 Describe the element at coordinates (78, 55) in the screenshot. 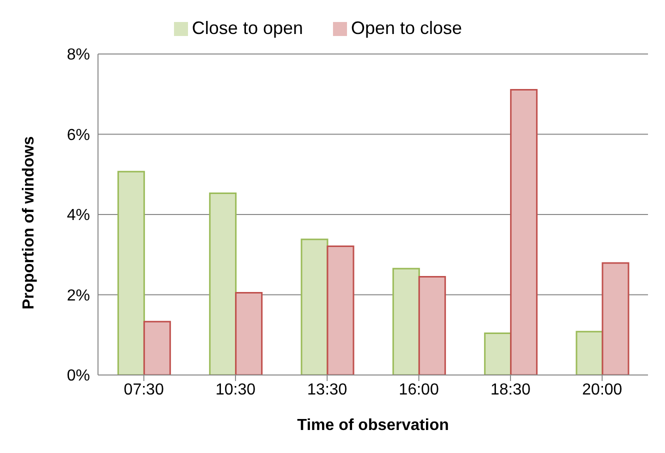

I see `y-tick-label: 8%` at that location.